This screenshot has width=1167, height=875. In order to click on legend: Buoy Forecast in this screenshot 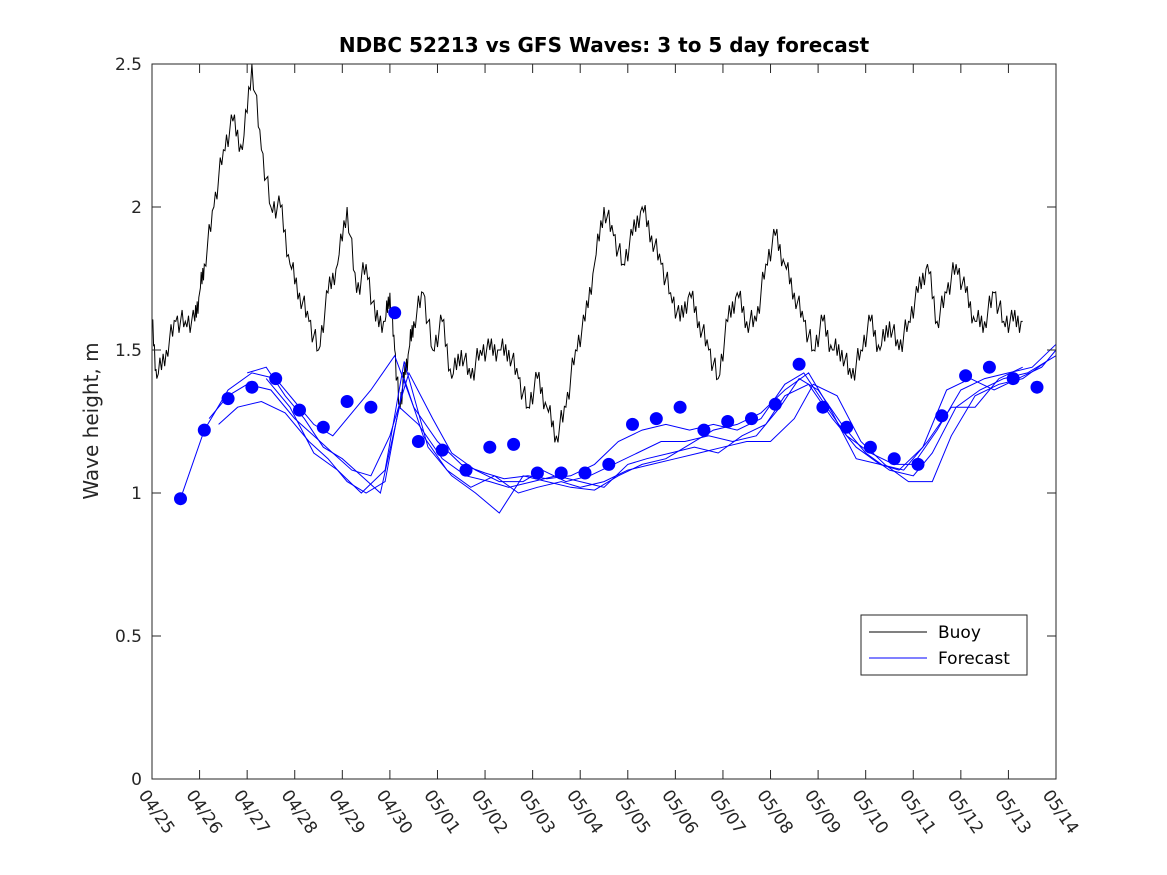, I will do `click(944, 645)`.